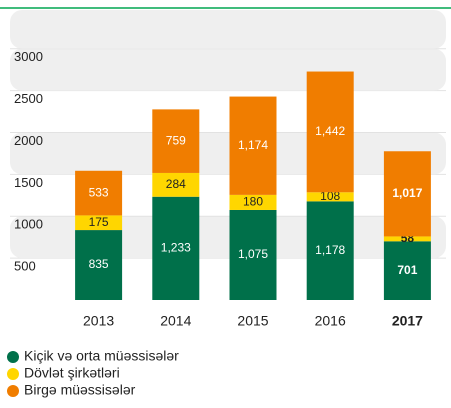 This screenshot has height=408, width=451. I want to click on y-tick-label: 2500, so click(28, 98).